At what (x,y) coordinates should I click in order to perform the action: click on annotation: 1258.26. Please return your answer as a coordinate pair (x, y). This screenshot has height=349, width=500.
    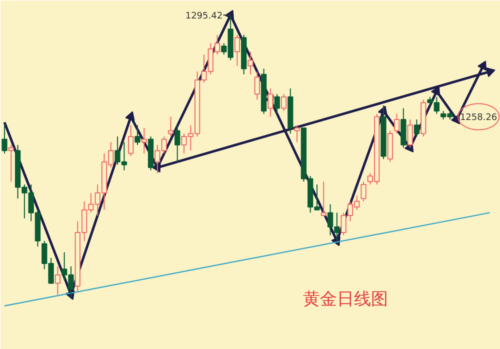
    Looking at the image, I should click on (479, 118).